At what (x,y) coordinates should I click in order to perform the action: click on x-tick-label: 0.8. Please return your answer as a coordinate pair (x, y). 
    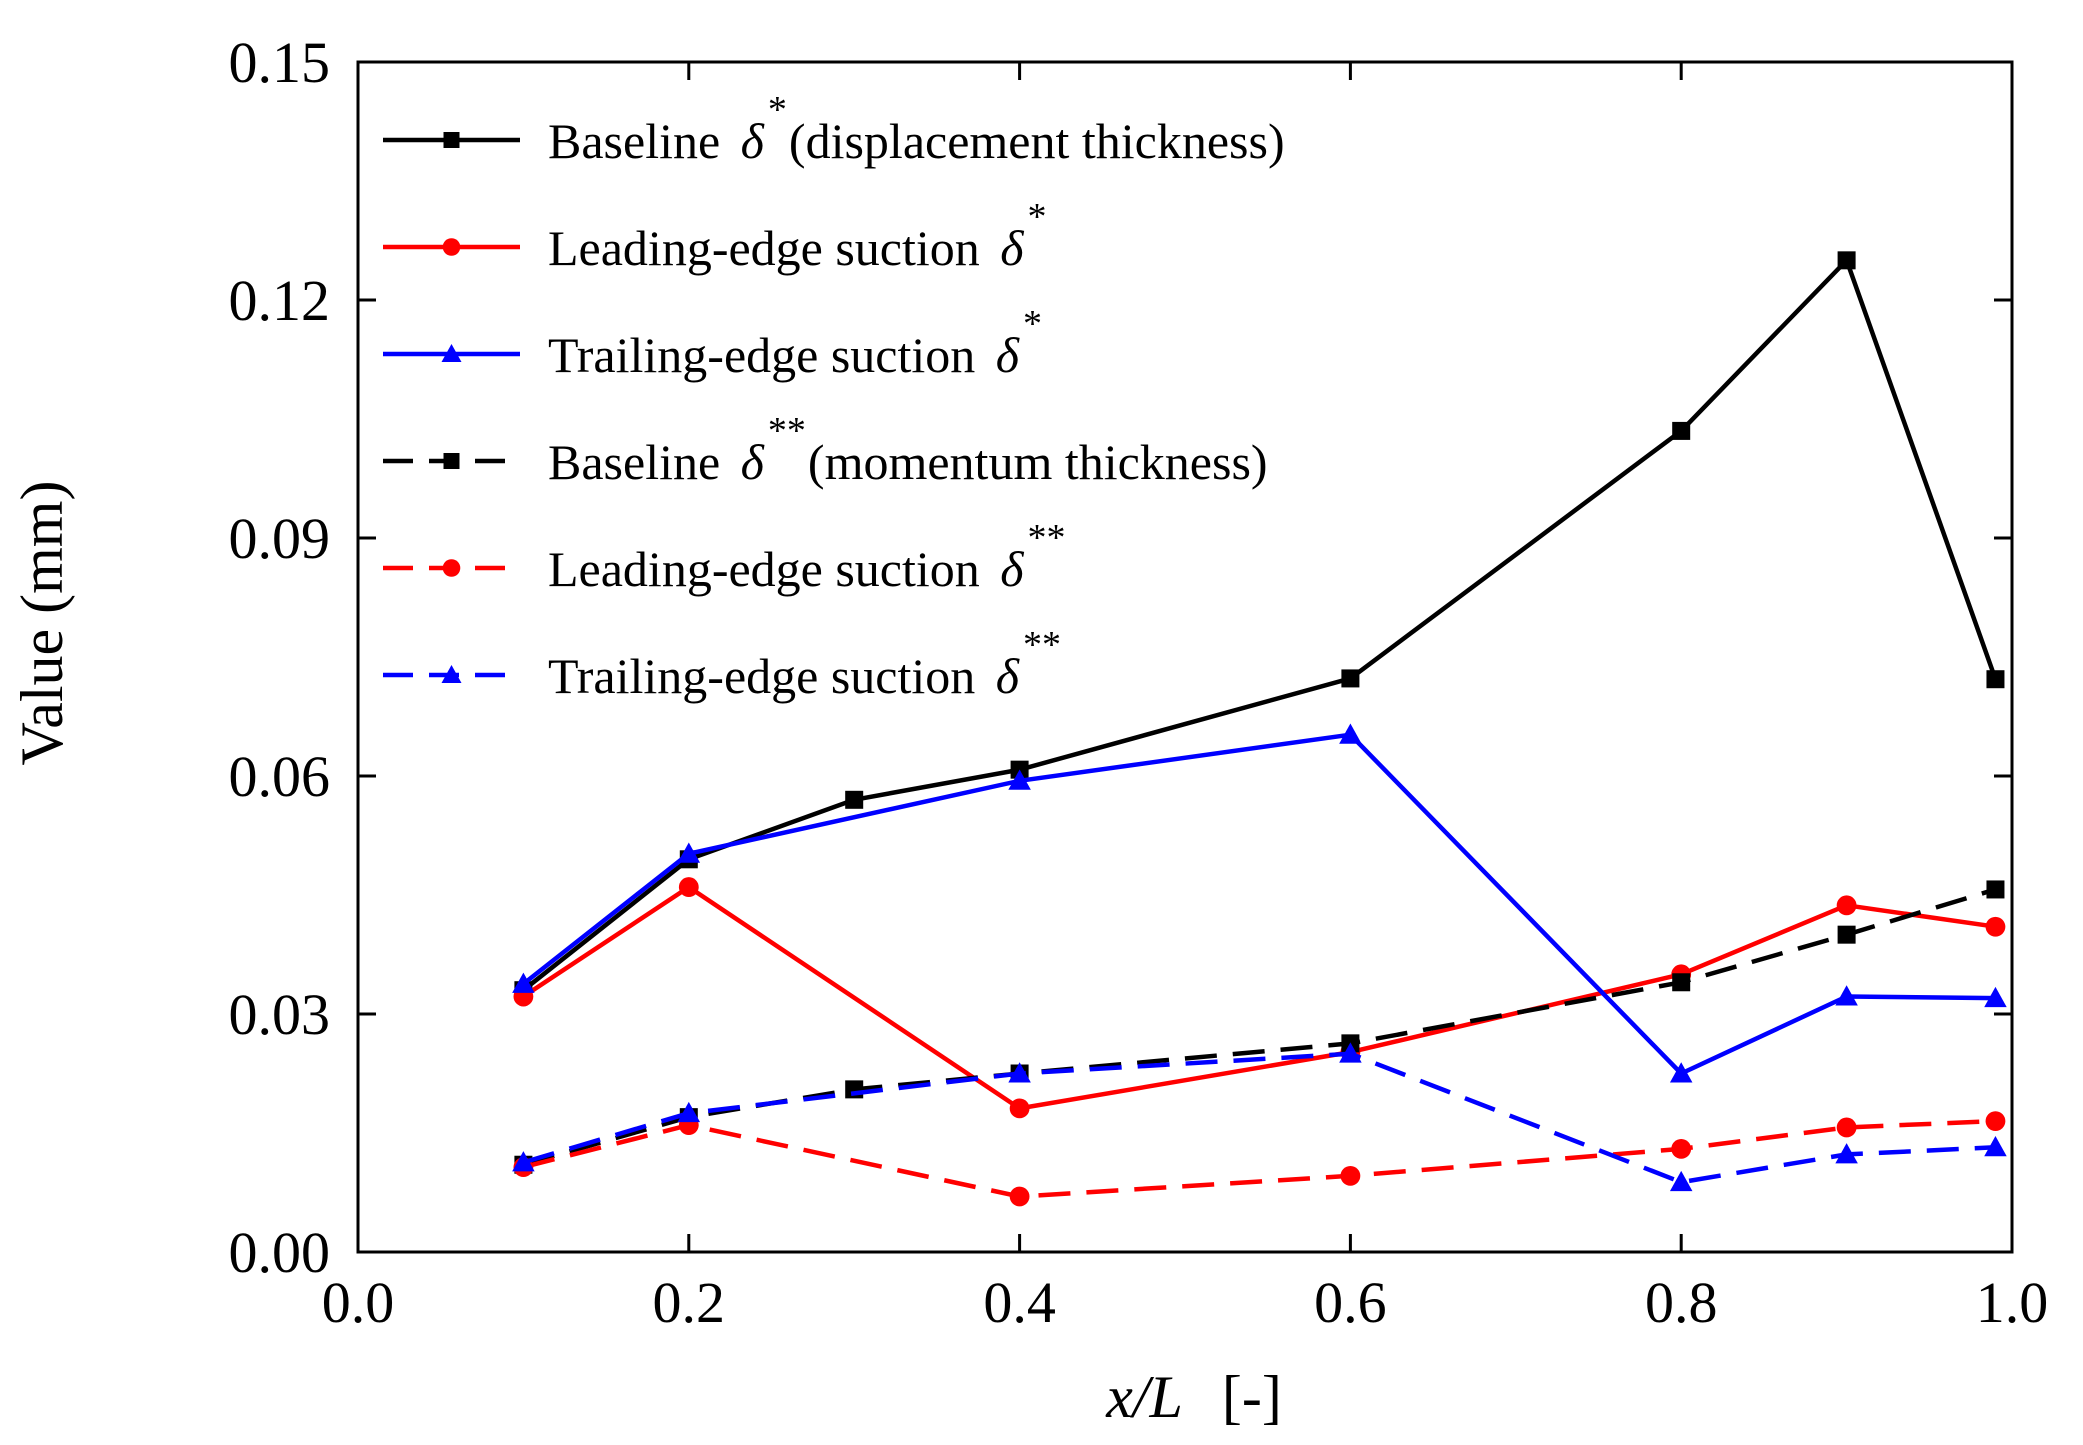
    Looking at the image, I should click on (1681, 1302).